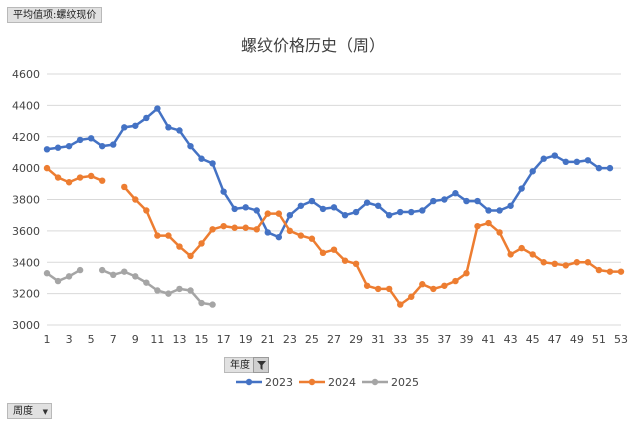  I want to click on x-tick-label: 47, so click(555, 339).